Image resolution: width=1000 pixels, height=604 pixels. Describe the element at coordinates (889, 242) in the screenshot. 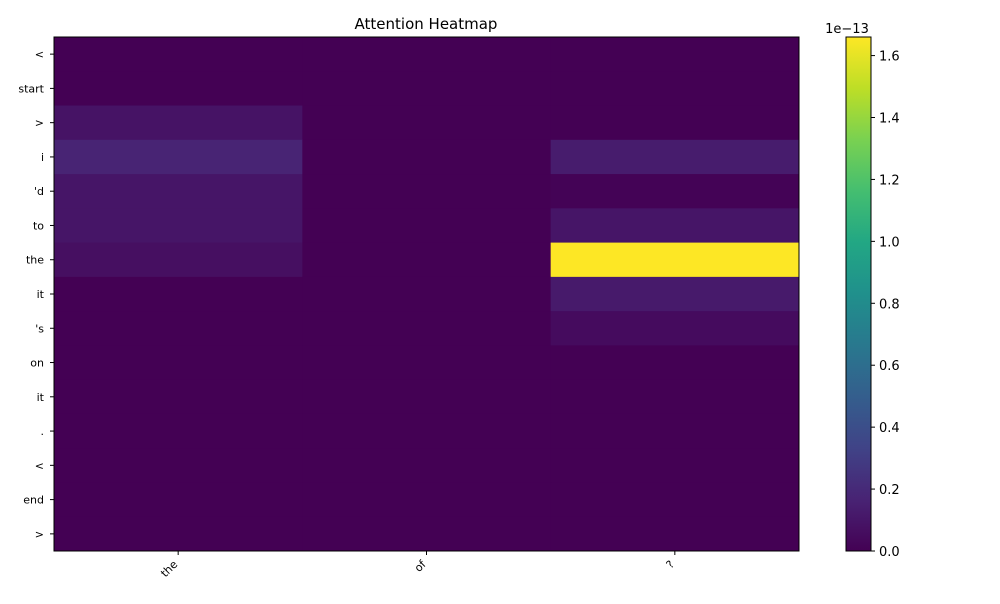

I see `colorbar-tick-label: 1.0` at that location.